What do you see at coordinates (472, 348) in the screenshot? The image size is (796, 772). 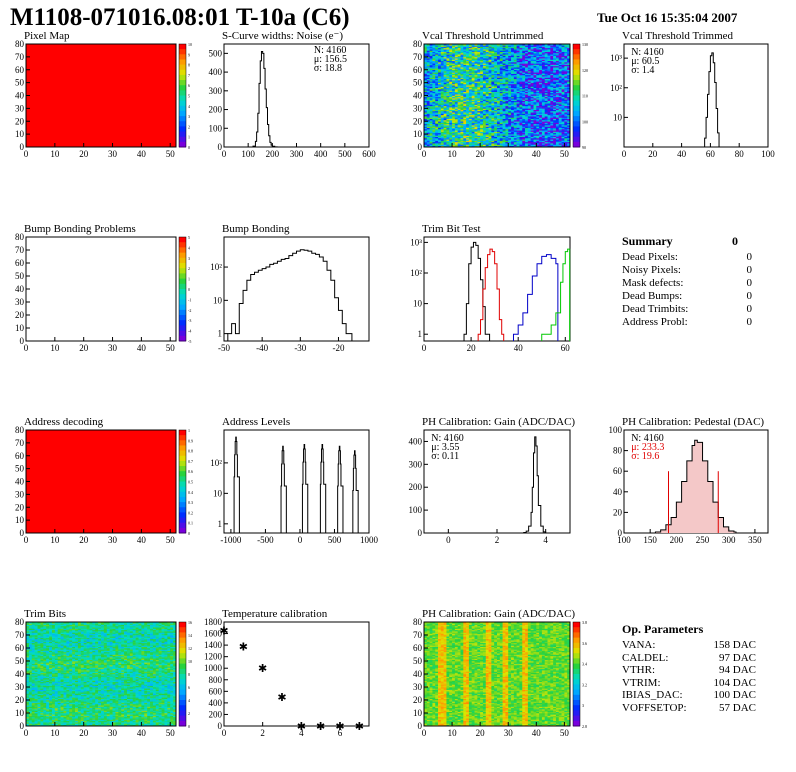 I see `x-tick-label: 20` at bounding box center [472, 348].